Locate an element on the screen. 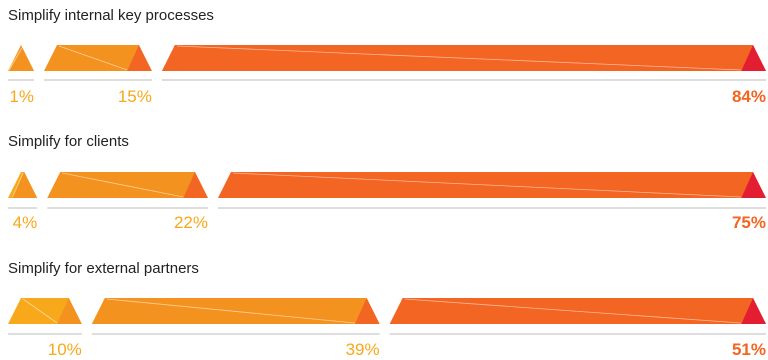 This screenshot has width=768, height=360. bar-highlight-large-g2 is located at coordinates (573, 311).